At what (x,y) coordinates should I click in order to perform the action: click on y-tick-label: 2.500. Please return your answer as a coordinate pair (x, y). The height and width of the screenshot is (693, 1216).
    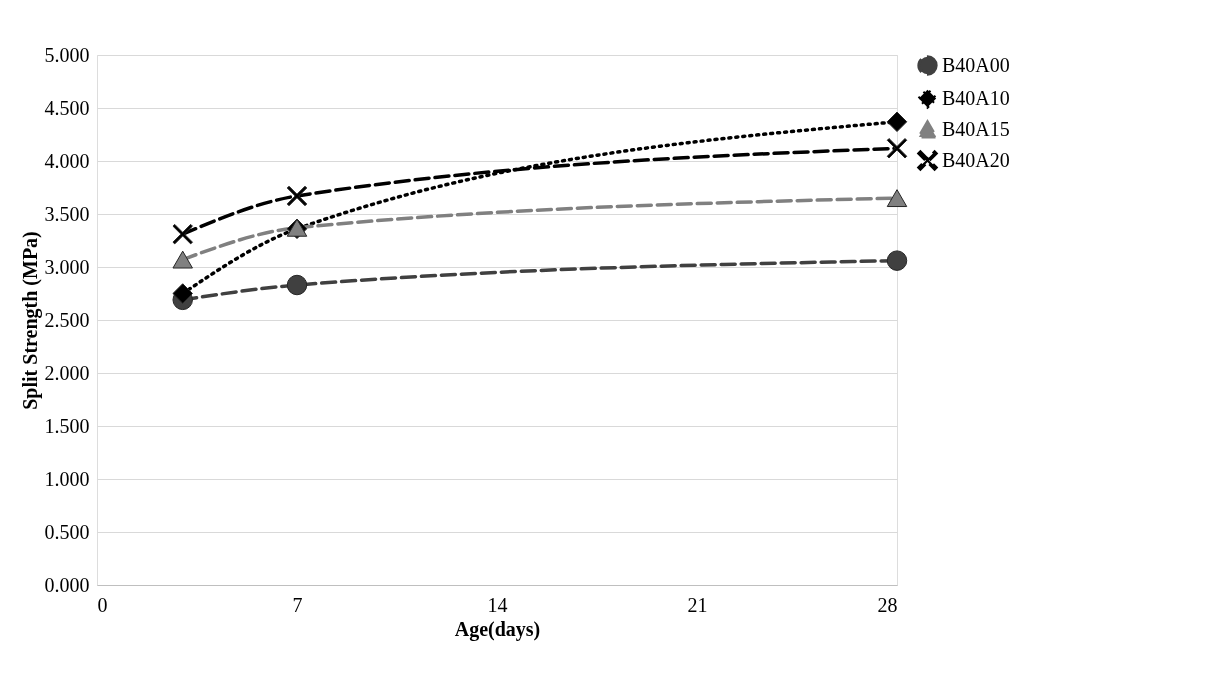
    Looking at the image, I should click on (67, 319).